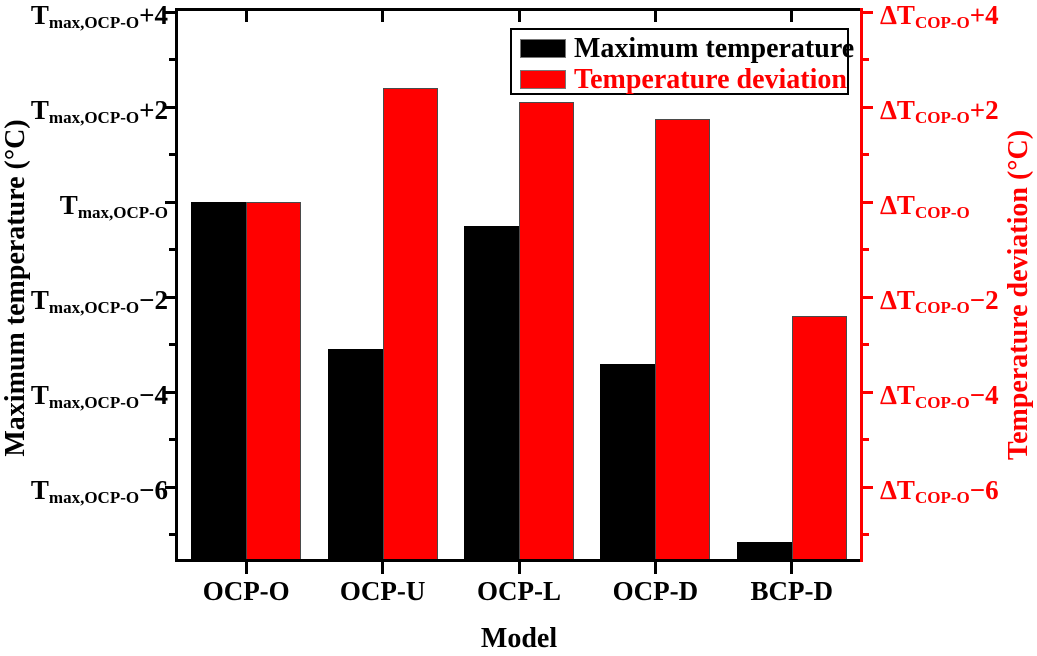 Image resolution: width=1037 pixels, height=656 pixels. I want to click on y-tick-label-right-2: ΔT COP-O, so click(925, 205).